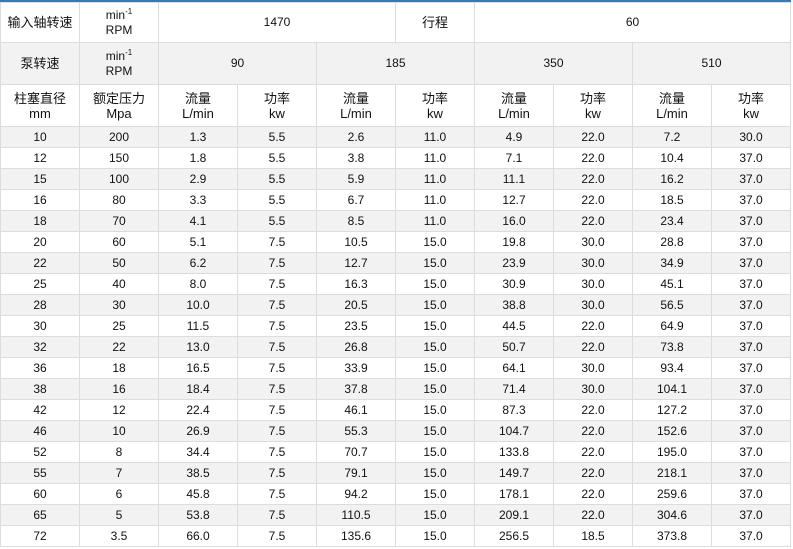  I want to click on table-cell: 133.8, so click(514, 452).